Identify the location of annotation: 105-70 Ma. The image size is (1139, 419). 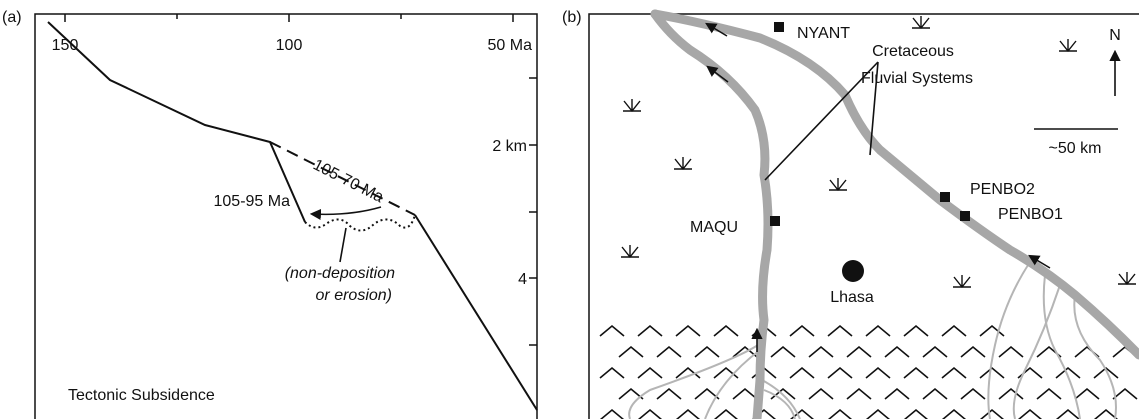
(348, 181).